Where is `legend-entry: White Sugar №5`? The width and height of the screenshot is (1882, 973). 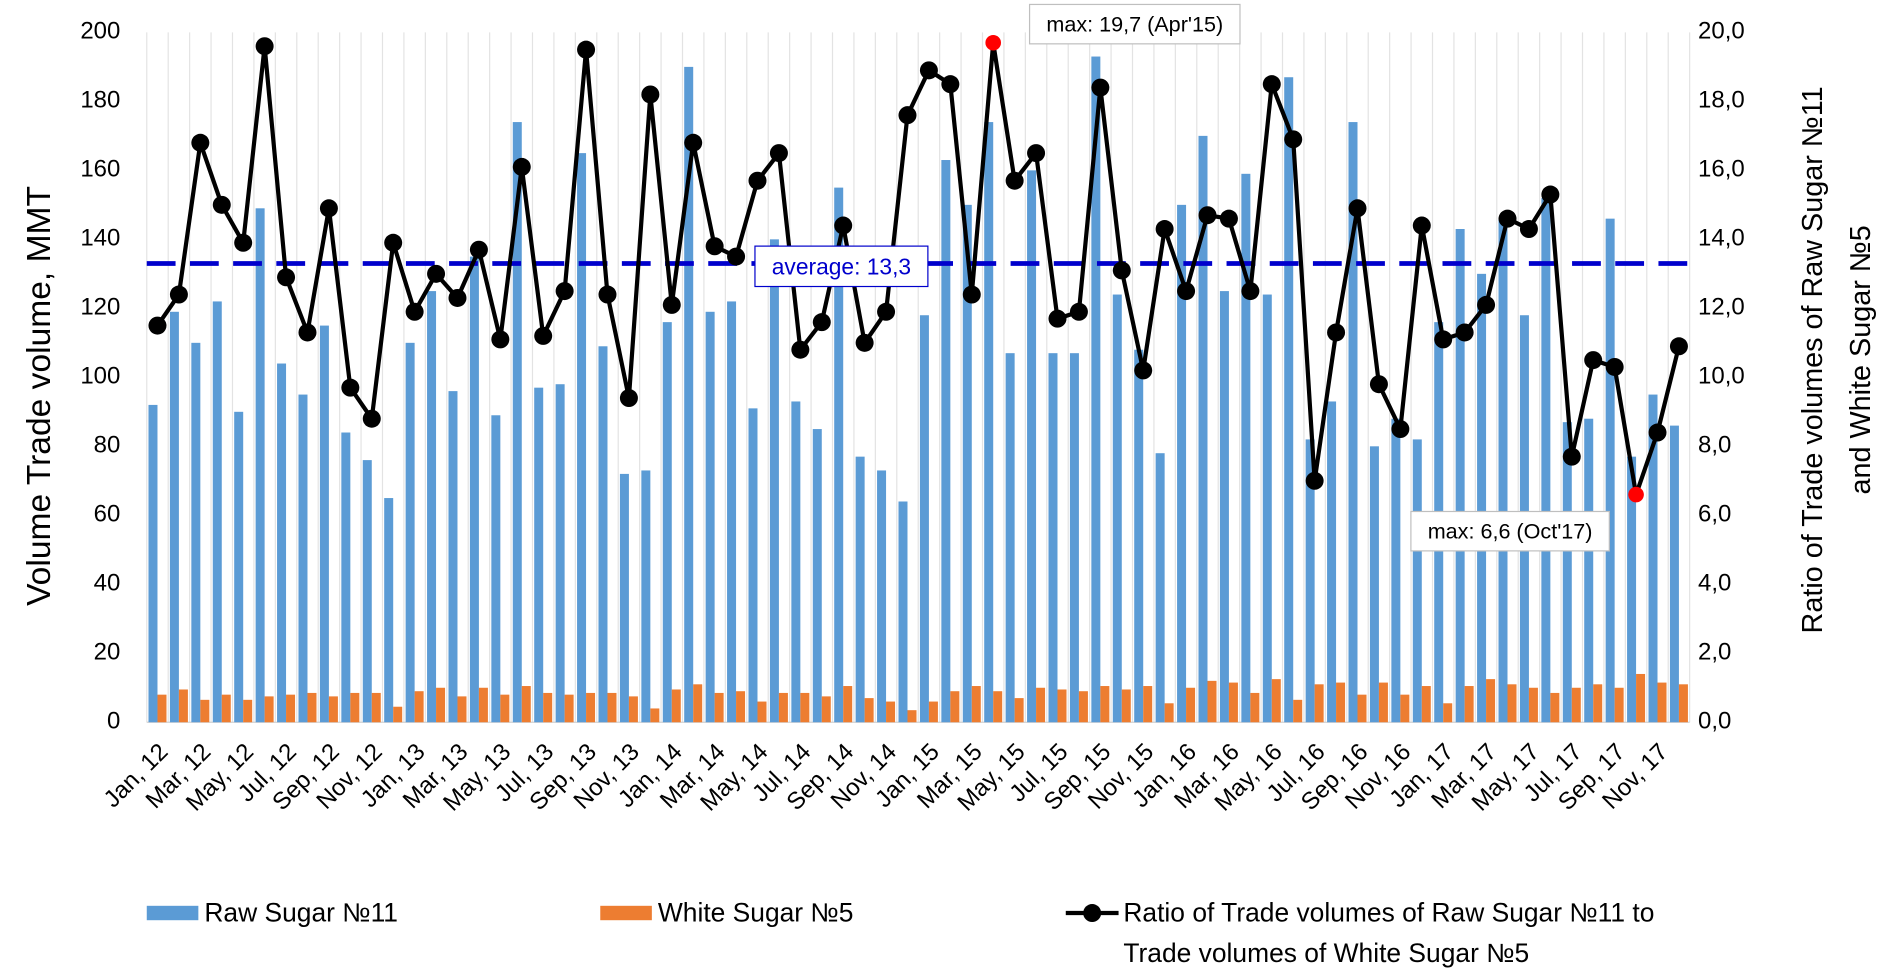 legend-entry: White Sugar №5 is located at coordinates (755, 912).